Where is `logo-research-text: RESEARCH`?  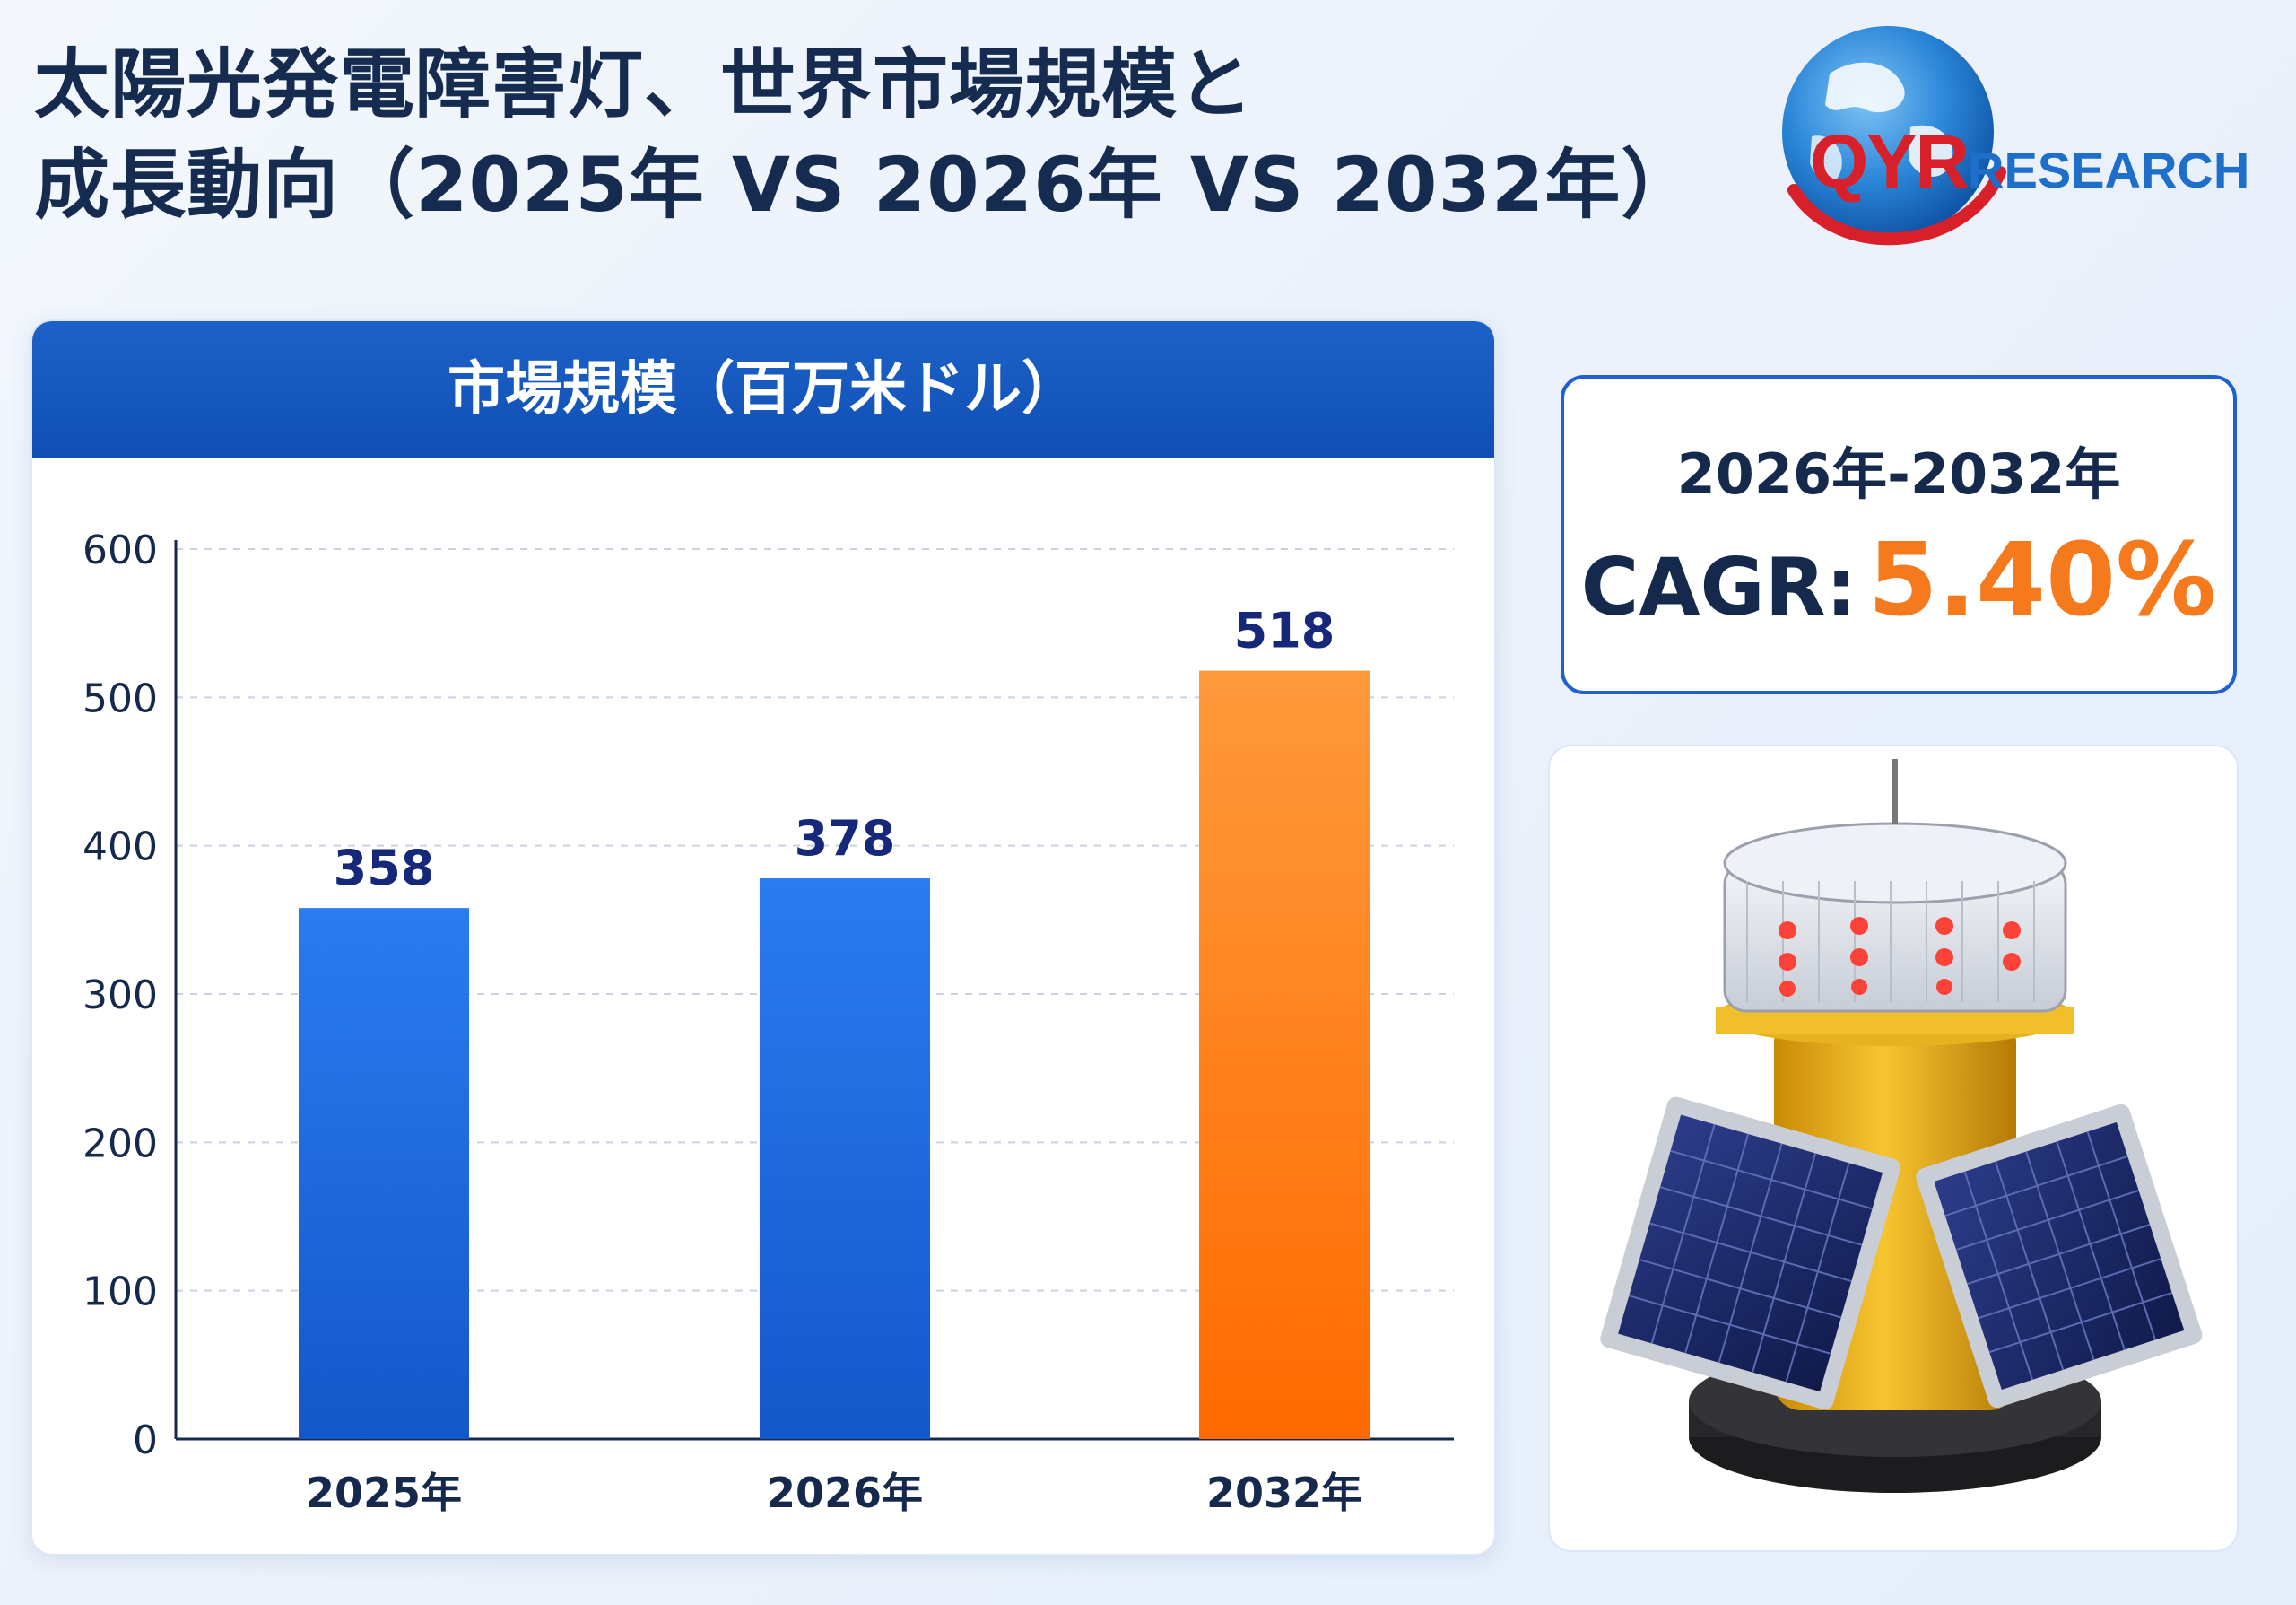 logo-research-text: RESEARCH is located at coordinates (2109, 170).